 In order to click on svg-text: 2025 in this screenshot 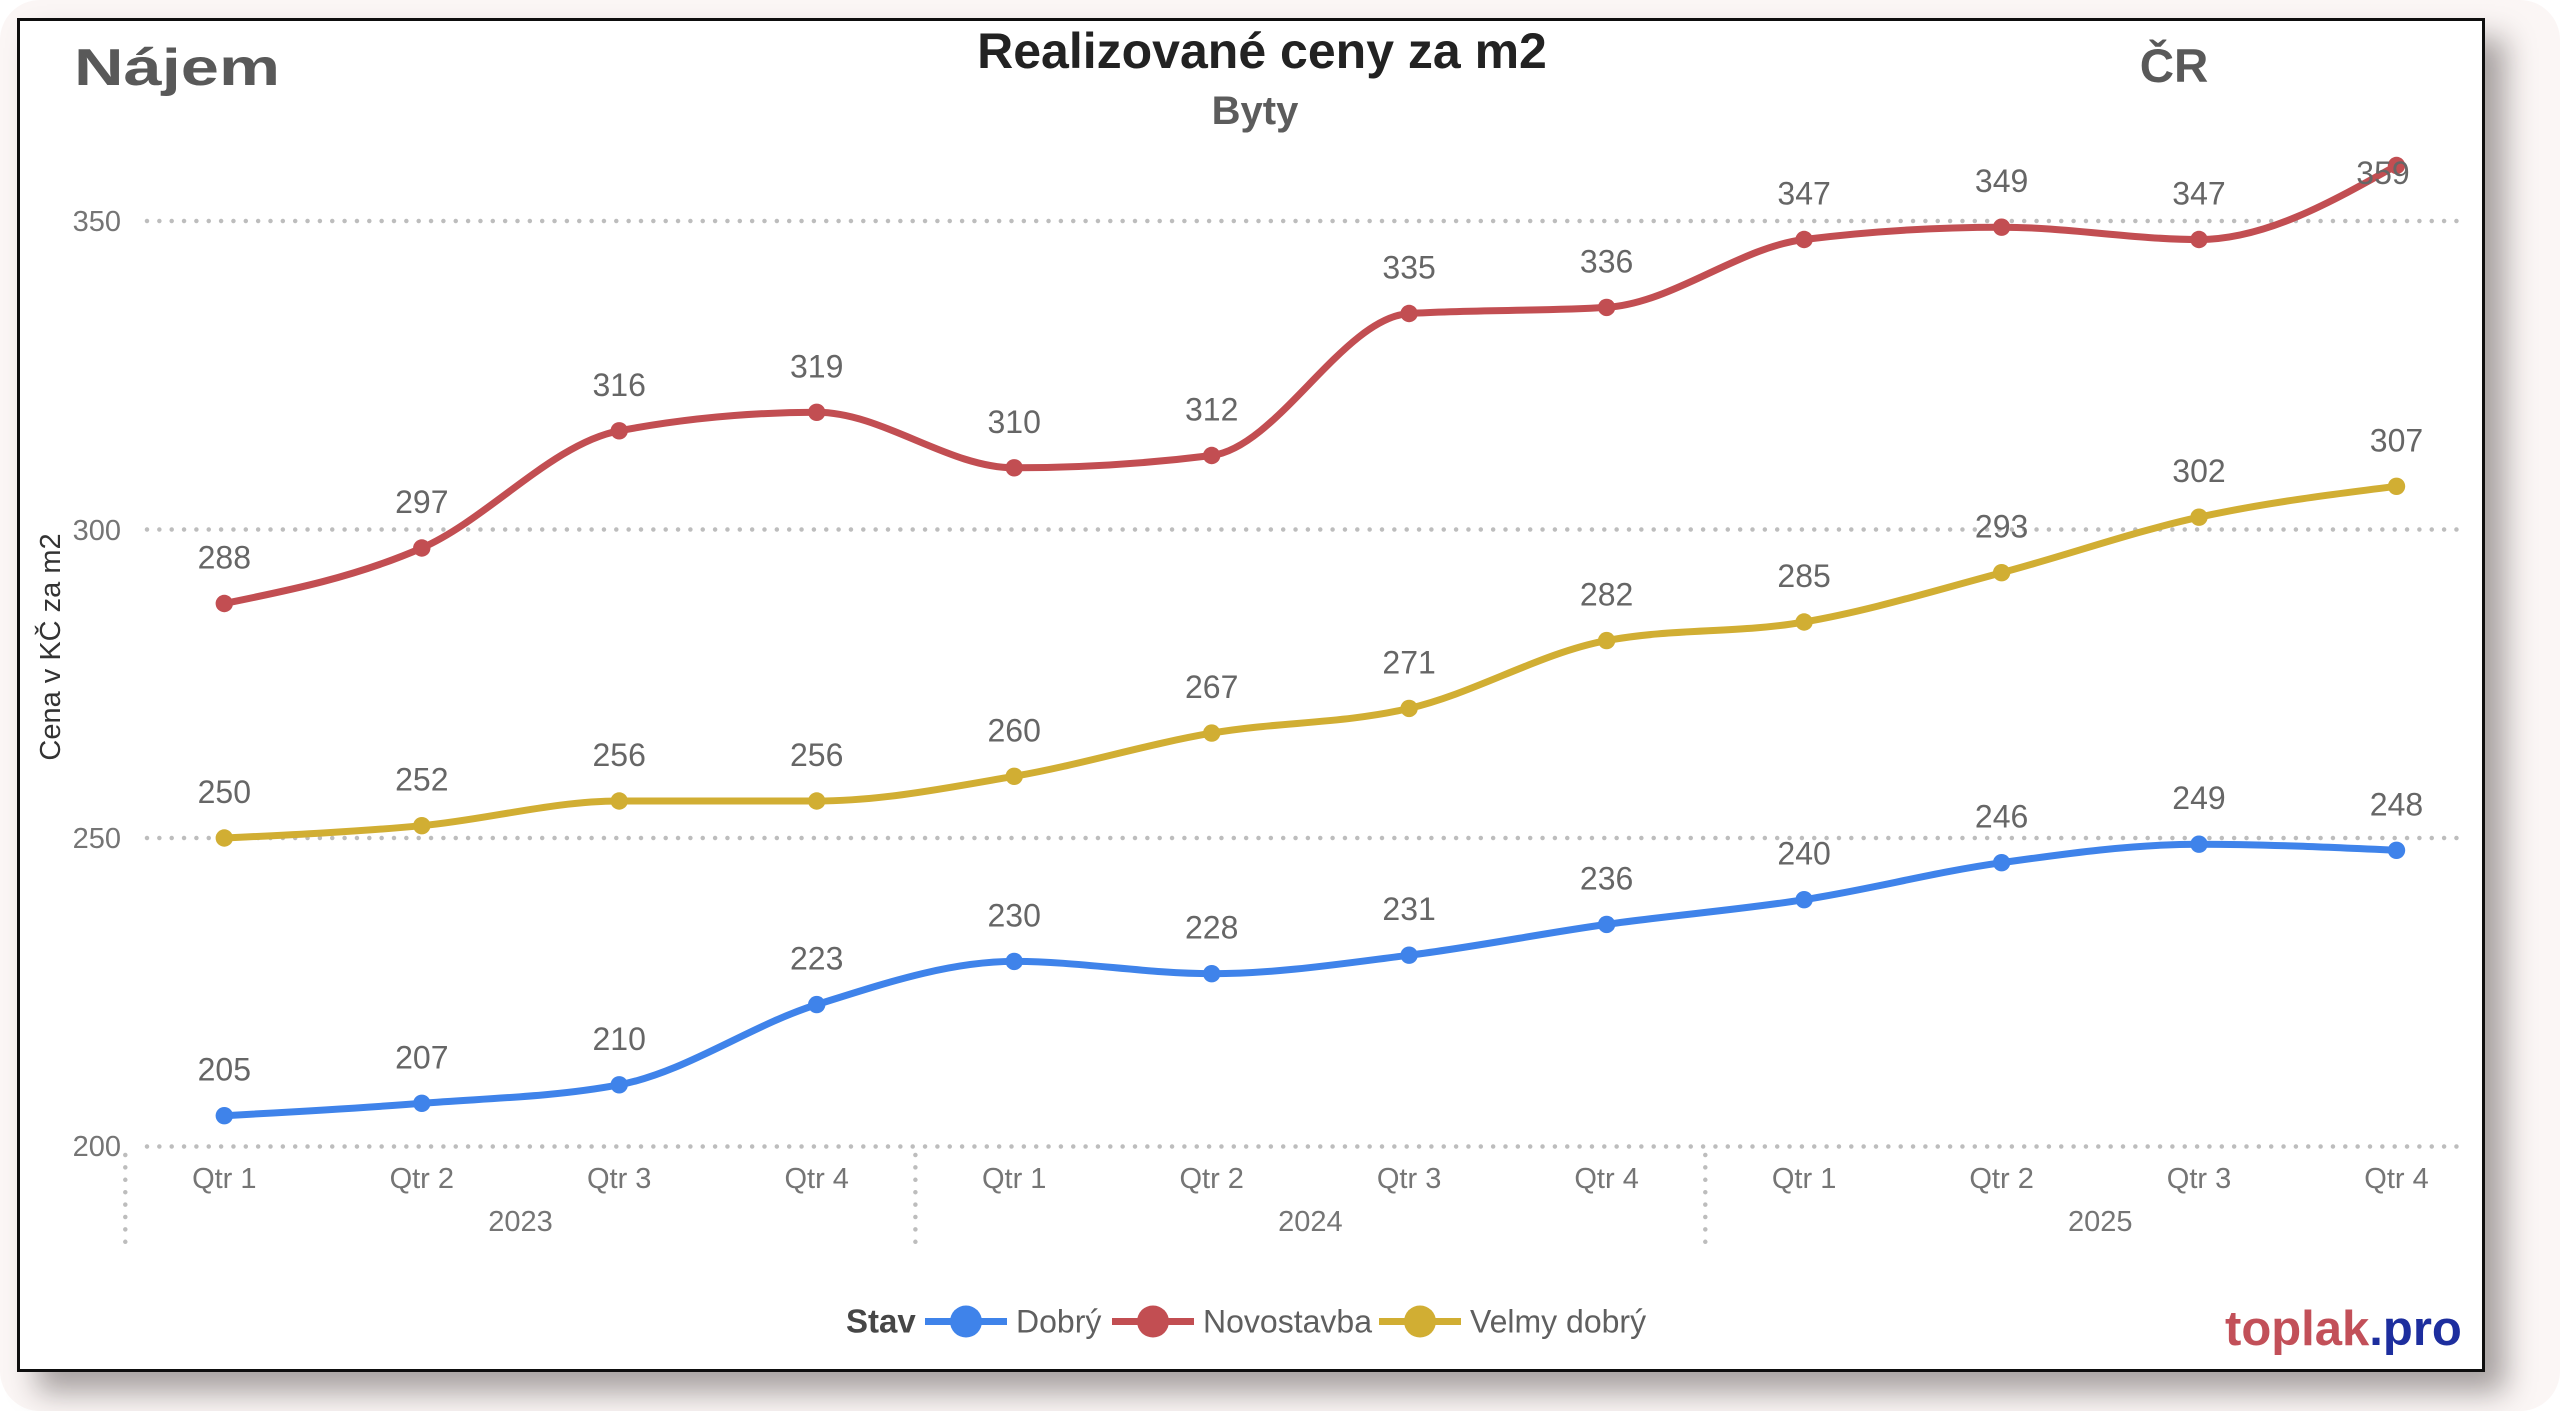, I will do `click(2100, 1222)`.